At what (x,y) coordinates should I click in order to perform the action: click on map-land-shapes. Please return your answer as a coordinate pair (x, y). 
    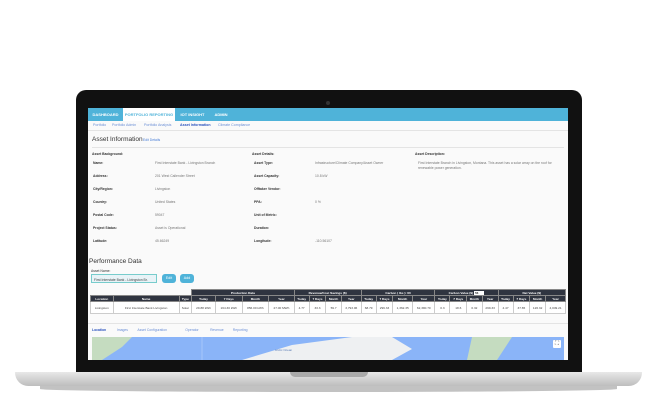
    Looking at the image, I should click on (302, 348).